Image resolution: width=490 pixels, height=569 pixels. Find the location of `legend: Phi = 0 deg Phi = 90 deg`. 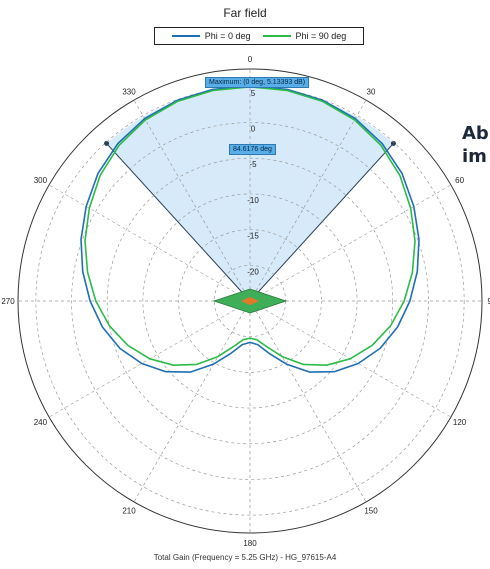

legend: Phi = 0 deg Phi = 90 deg is located at coordinates (259, 36).